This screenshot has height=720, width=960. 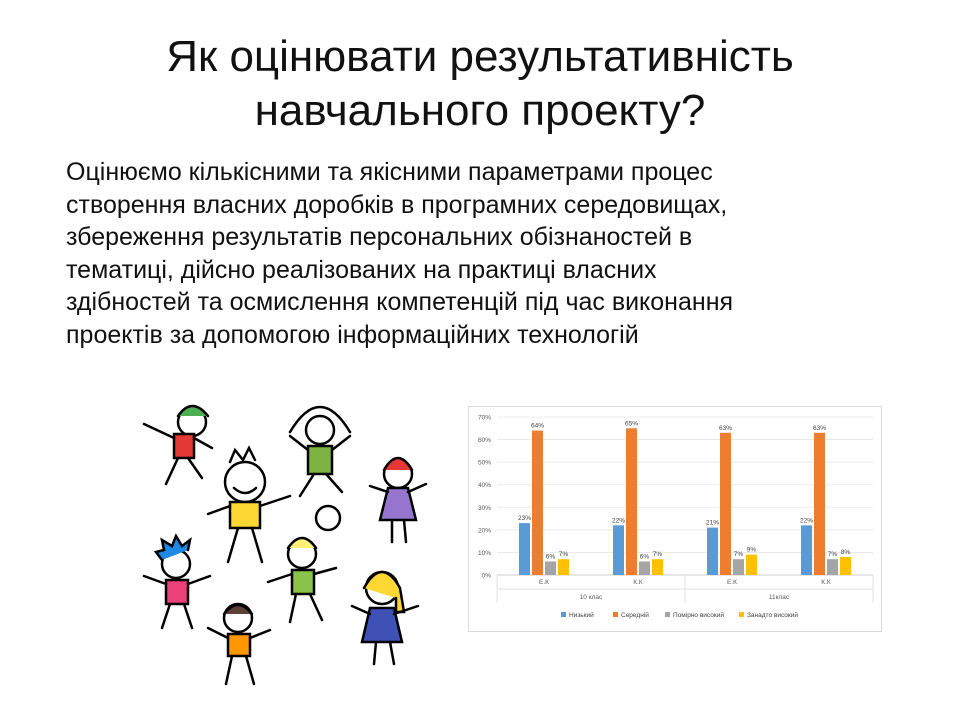 I want to click on legend-label: Помірно високий, so click(x=698, y=615).